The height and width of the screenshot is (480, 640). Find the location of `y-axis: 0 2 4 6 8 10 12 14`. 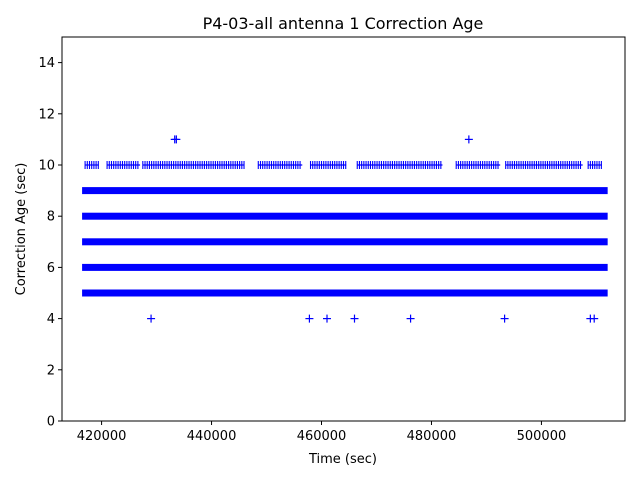

y-axis: 0 2 4 6 8 10 12 14 is located at coordinates (50, 243).